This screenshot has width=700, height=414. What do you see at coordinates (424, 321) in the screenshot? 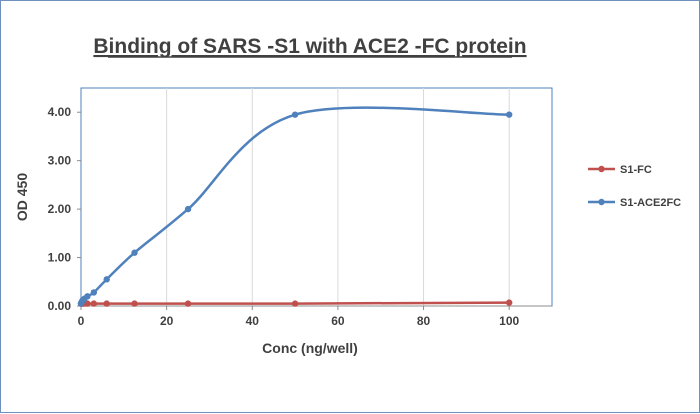
I see `x-tick-label: 80` at bounding box center [424, 321].